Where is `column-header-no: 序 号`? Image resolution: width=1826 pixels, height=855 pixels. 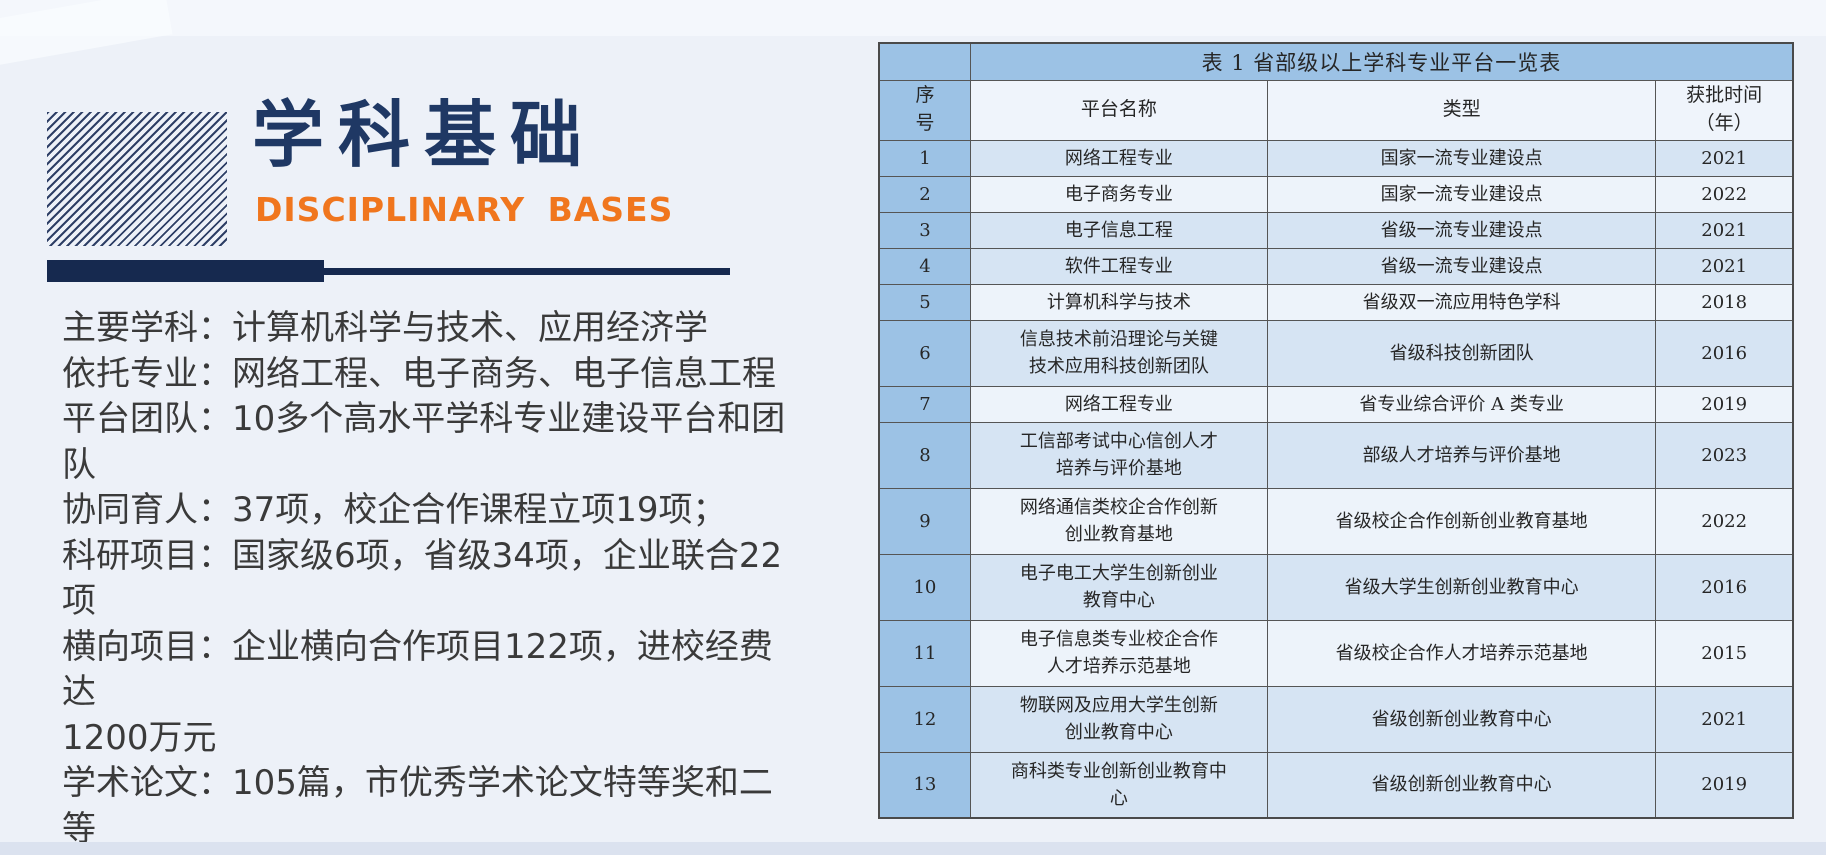 column-header-no: 序 号 is located at coordinates (924, 110).